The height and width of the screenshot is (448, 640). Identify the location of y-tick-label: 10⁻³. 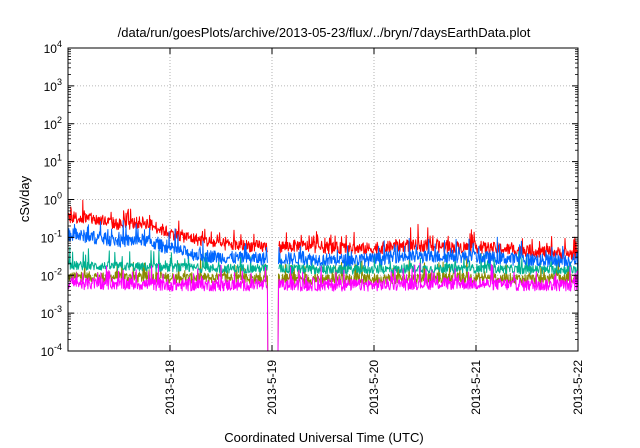
(51, 312).